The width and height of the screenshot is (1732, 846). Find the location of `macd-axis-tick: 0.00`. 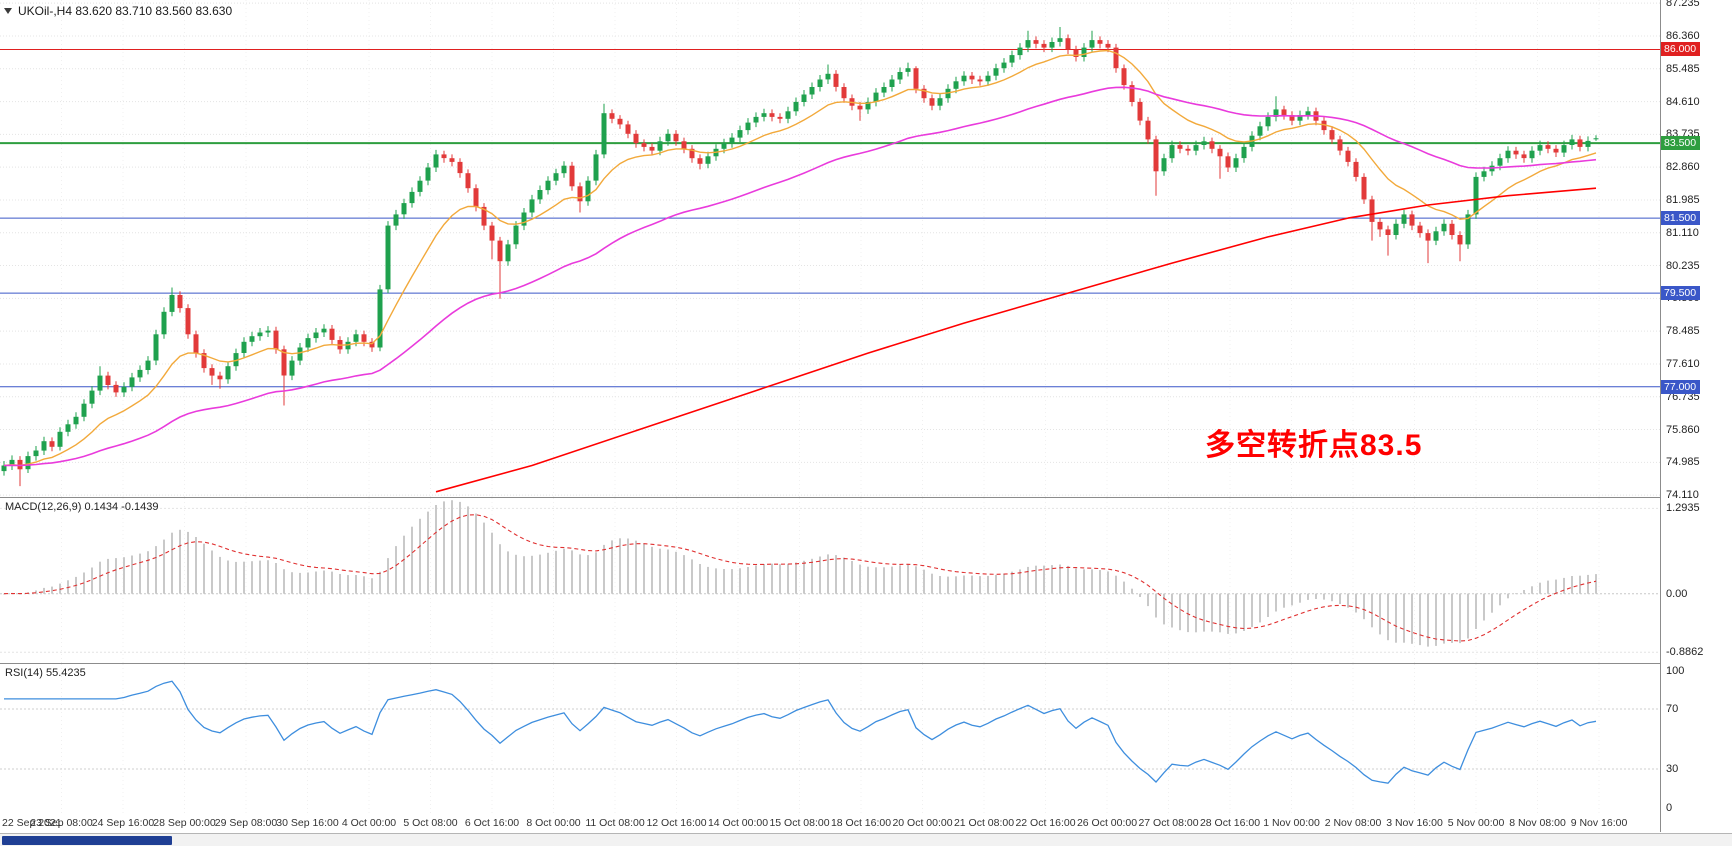

macd-axis-tick: 0.00 is located at coordinates (1677, 593).